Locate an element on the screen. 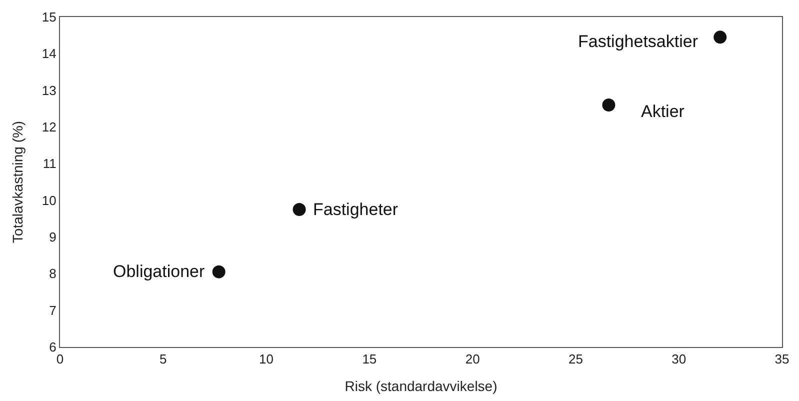  x-tick-label: 0 is located at coordinates (60, 359).